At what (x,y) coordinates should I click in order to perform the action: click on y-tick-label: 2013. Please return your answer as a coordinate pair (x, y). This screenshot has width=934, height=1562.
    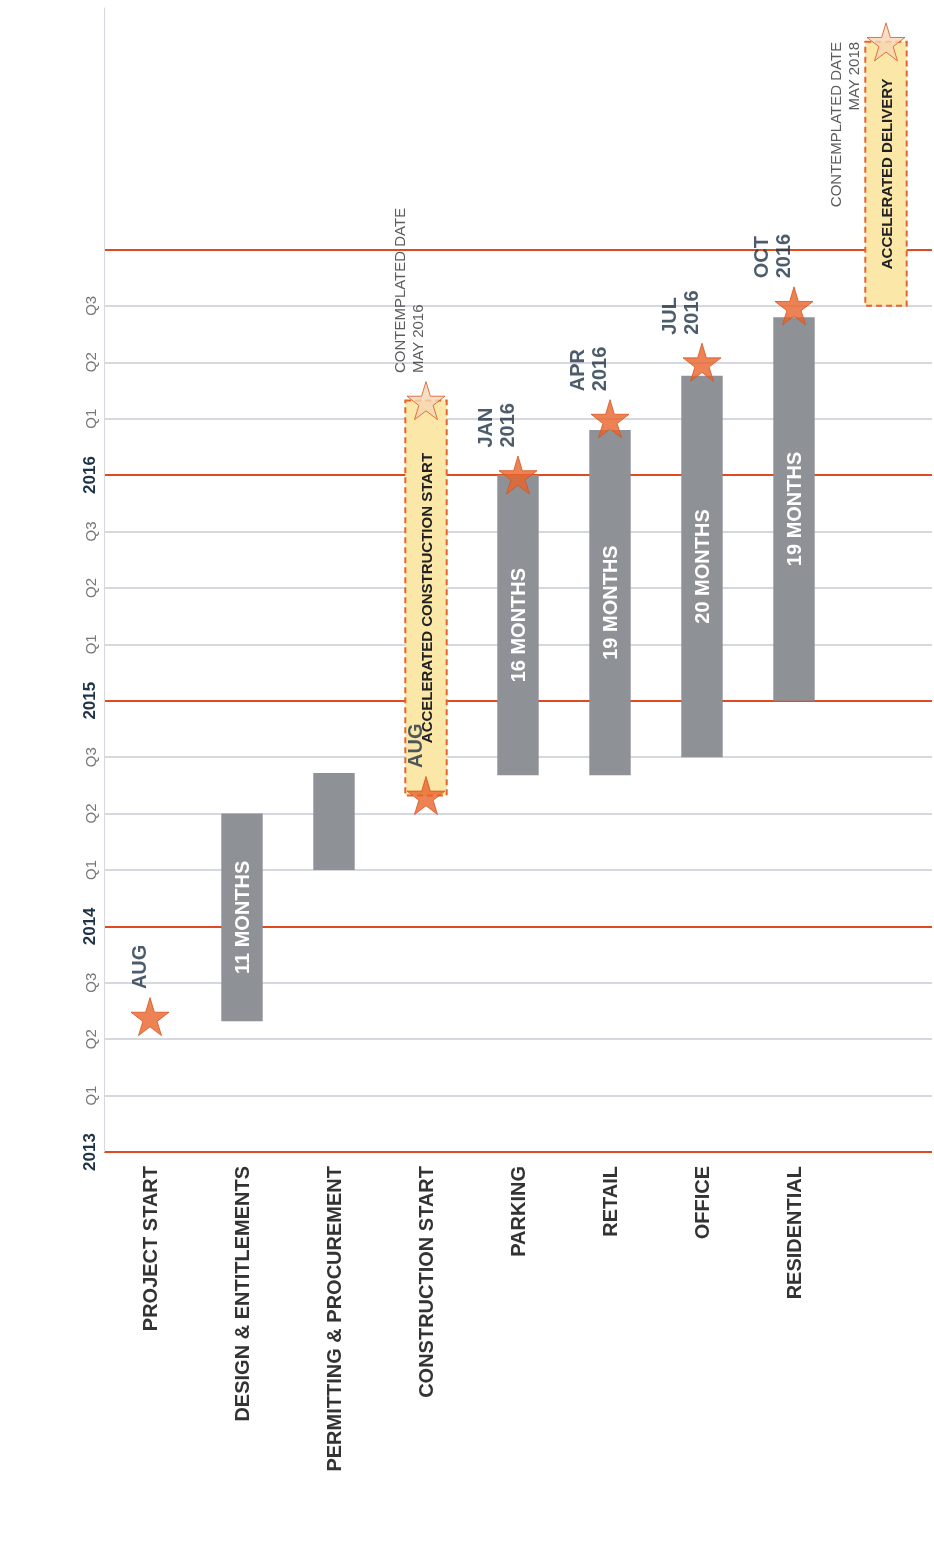
    Looking at the image, I should click on (89, 1152).